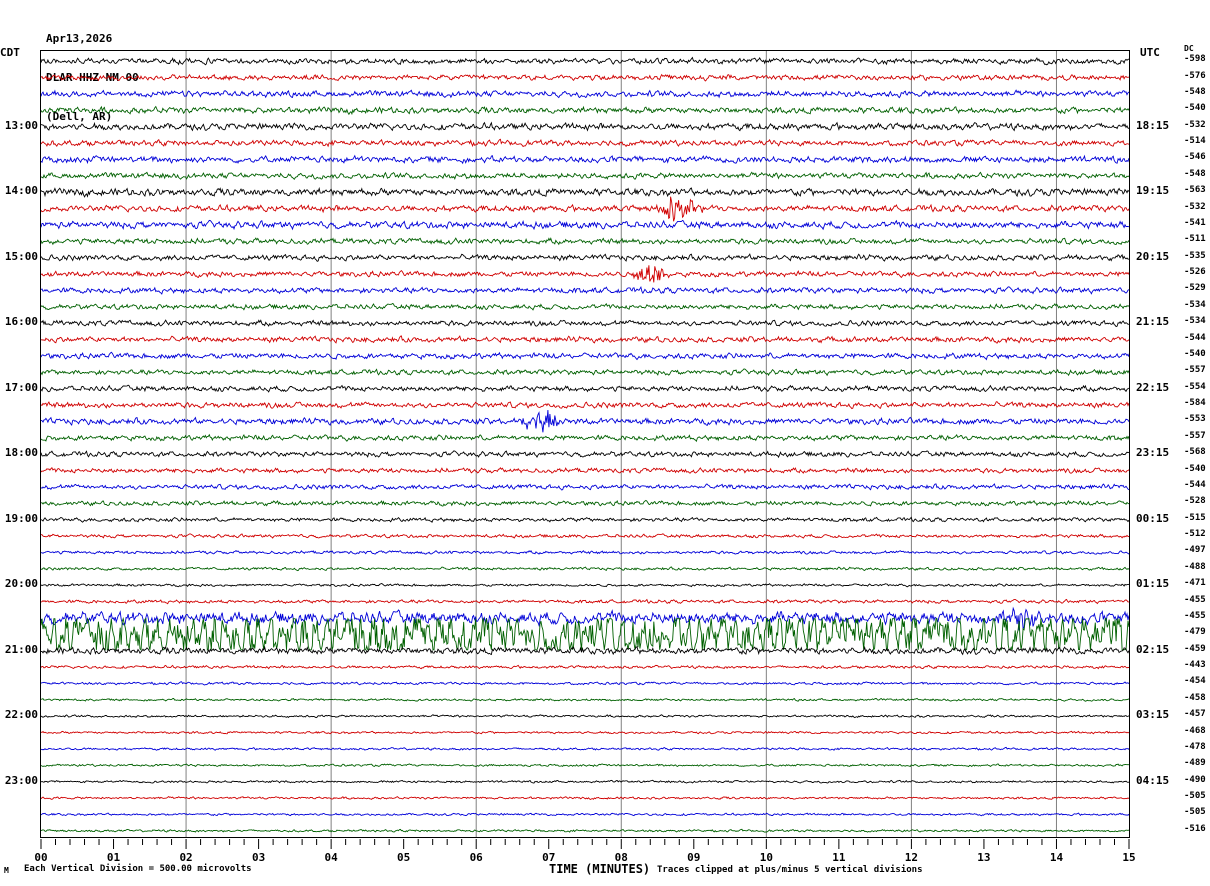 Image resolution: width=1210 pixels, height=886 pixels. What do you see at coordinates (258, 857) in the screenshot?
I see `x-tick-label: 03` at bounding box center [258, 857].